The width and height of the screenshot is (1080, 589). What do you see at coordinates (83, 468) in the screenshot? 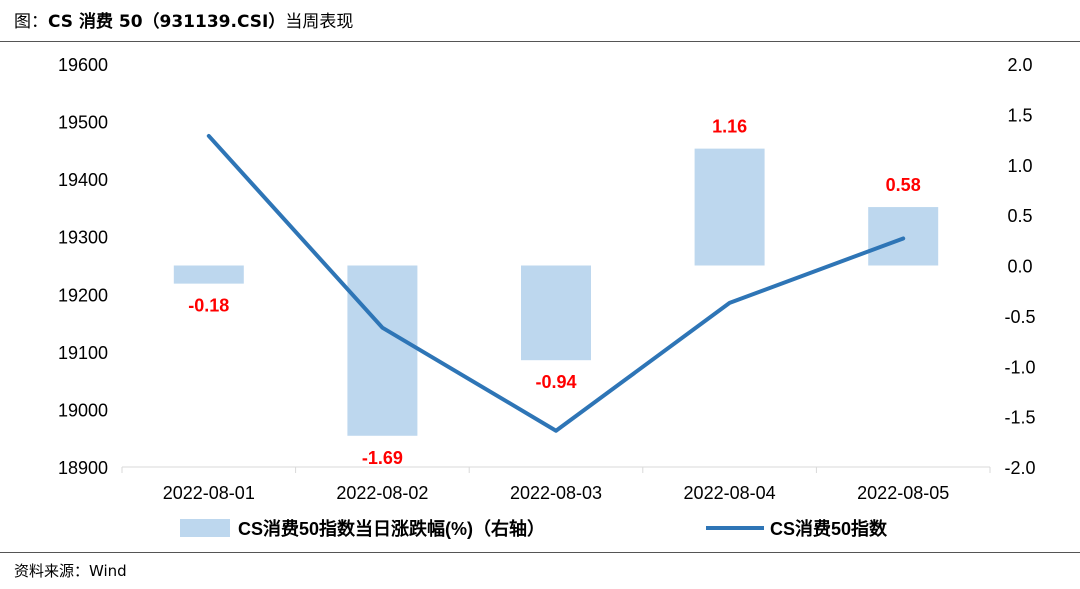
I see `left-axis-tick-label: 18900` at bounding box center [83, 468].